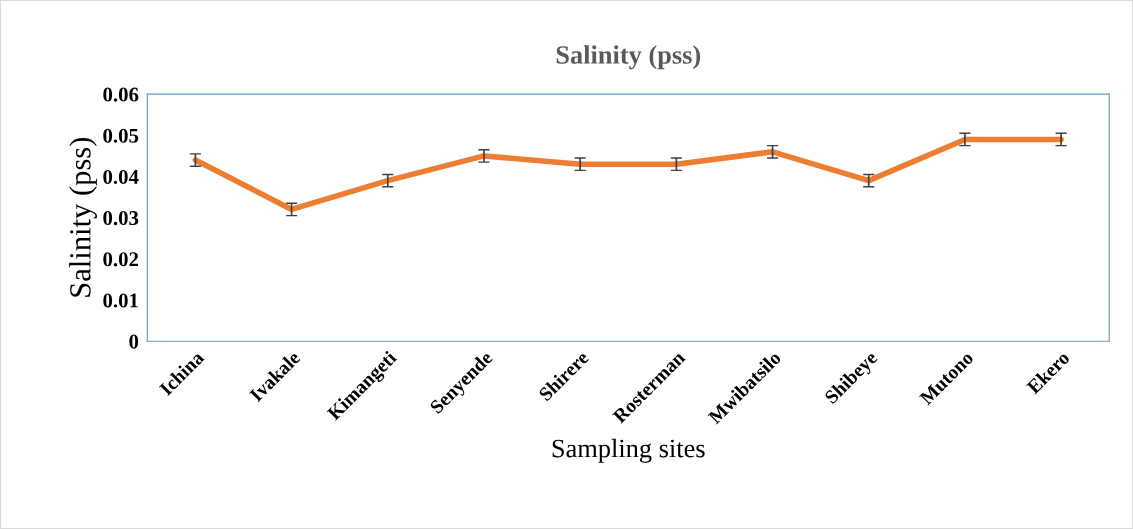 The image size is (1133, 529). I want to click on y-tick-label: 0.04, so click(121, 177).